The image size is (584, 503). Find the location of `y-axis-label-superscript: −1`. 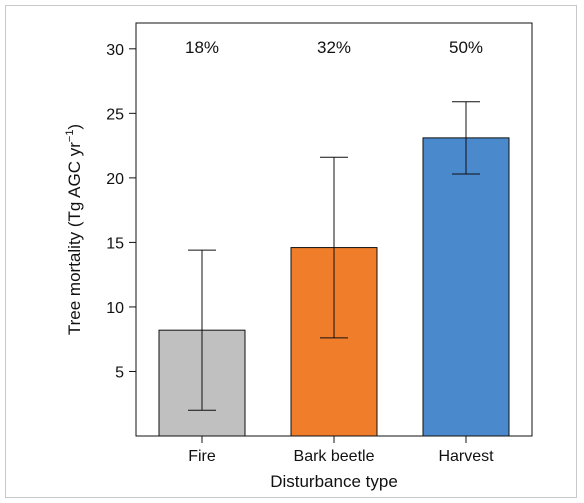

y-axis-label-superscript: −1 is located at coordinates (70, 136).